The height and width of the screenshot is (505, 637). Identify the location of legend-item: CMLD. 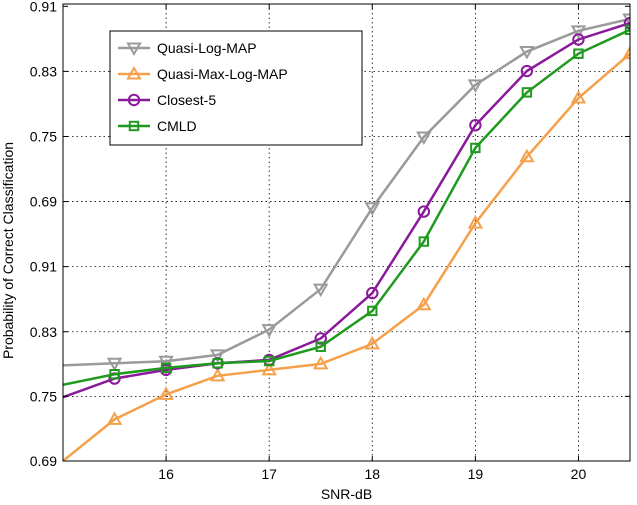
(157, 126).